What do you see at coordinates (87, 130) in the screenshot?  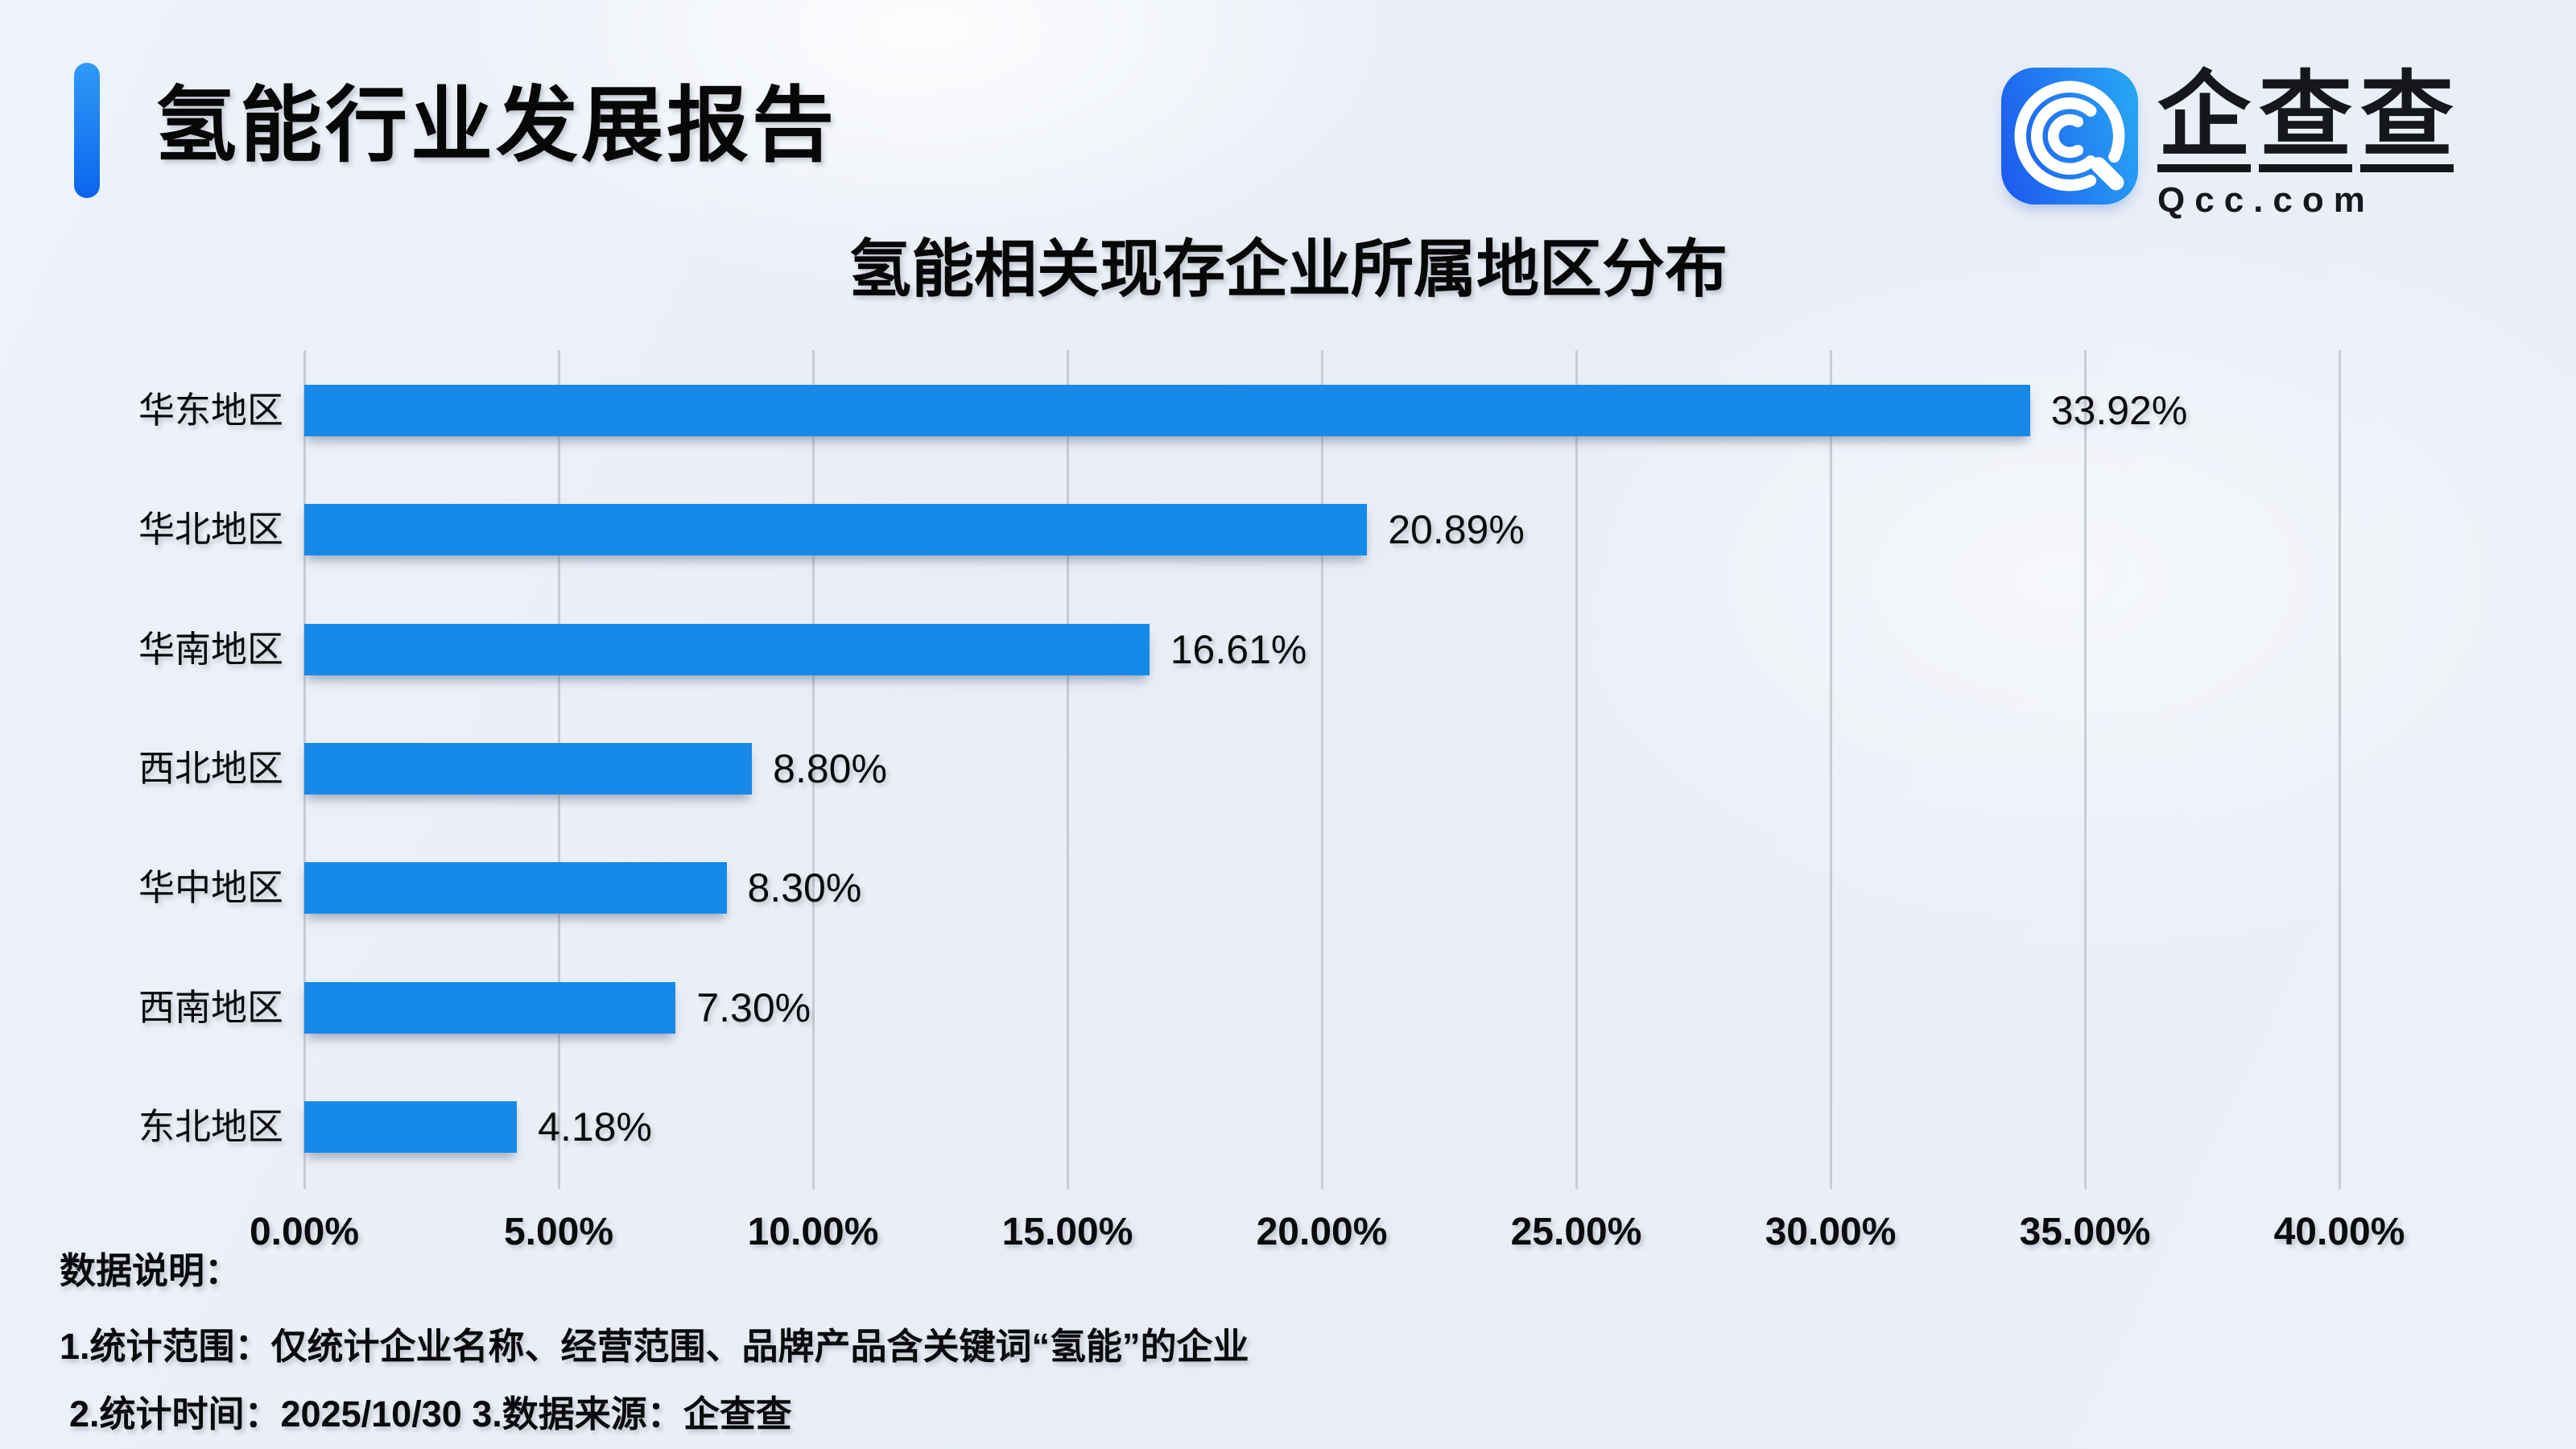 I see `title-accent-bar` at bounding box center [87, 130].